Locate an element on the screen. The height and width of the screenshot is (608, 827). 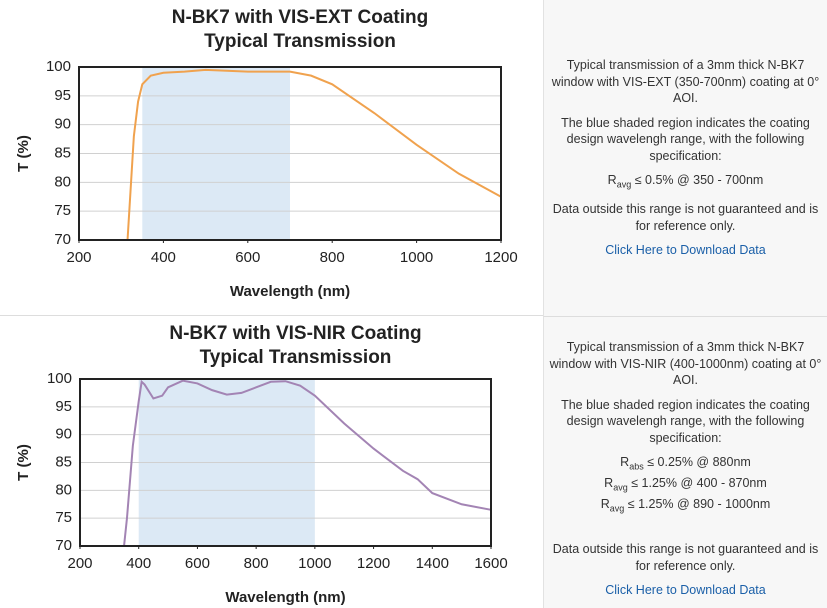
x-tick-label: 1400 is located at coordinates (432, 563).